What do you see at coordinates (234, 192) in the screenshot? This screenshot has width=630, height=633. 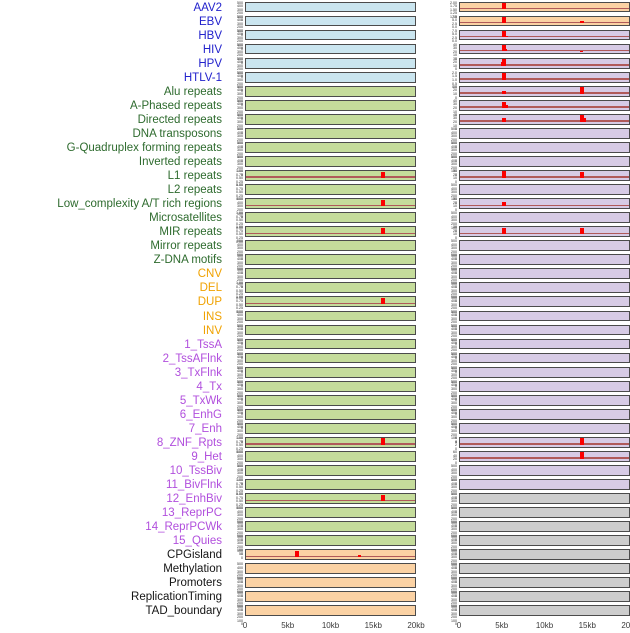 I see `y-axis-ticks: 1.00 0.75 0.50 0.25 0.00` at bounding box center [234, 192].